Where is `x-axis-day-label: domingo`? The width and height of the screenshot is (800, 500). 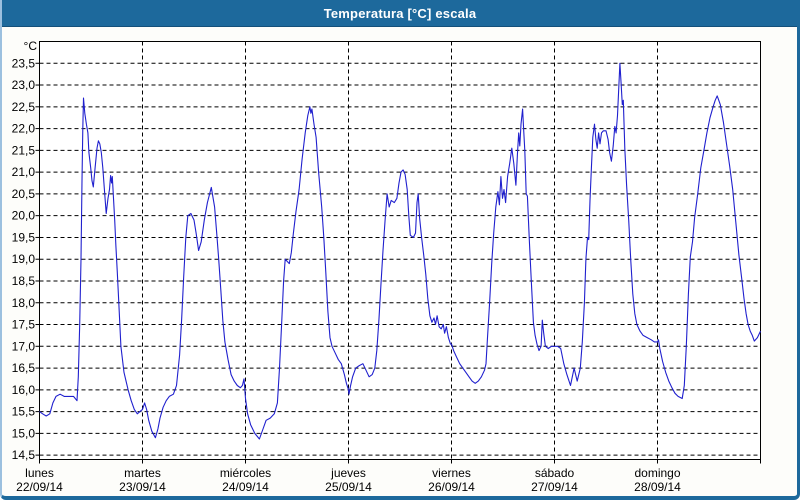
x-axis-day-label: domingo is located at coordinates (657, 473).